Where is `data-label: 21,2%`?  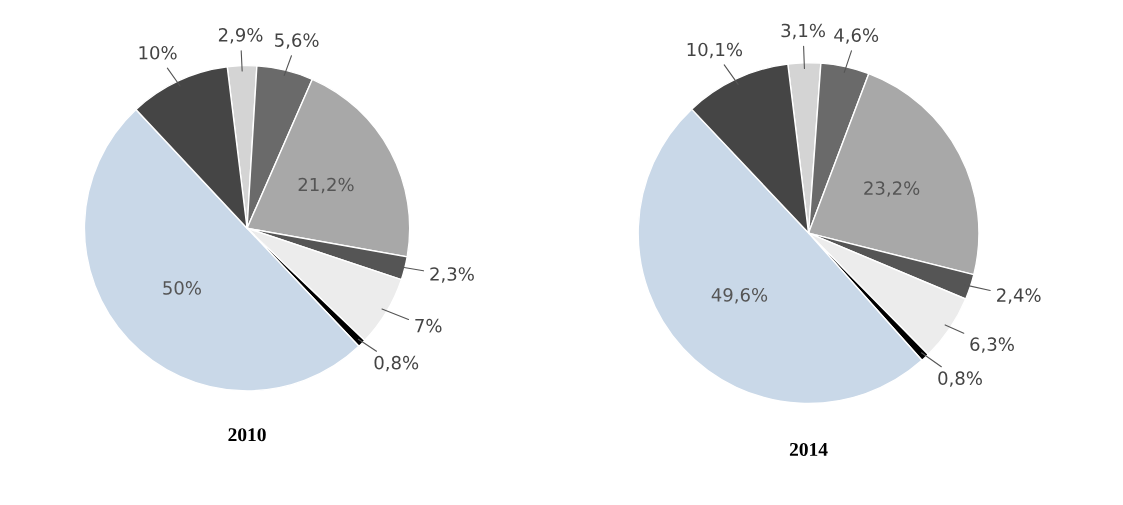
data-label: 21,2% is located at coordinates (326, 185).